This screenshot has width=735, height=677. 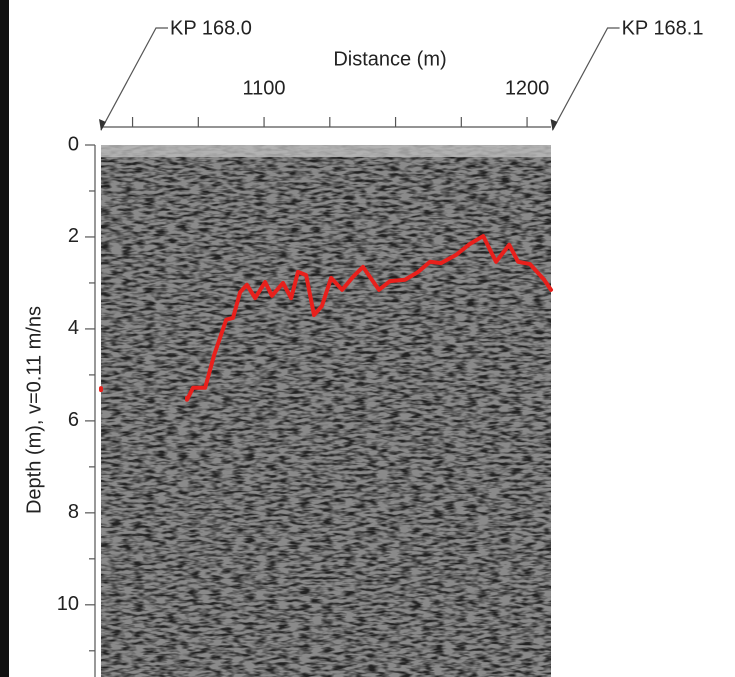 I want to click on x-tick-label: 1200, so click(x=527, y=88).